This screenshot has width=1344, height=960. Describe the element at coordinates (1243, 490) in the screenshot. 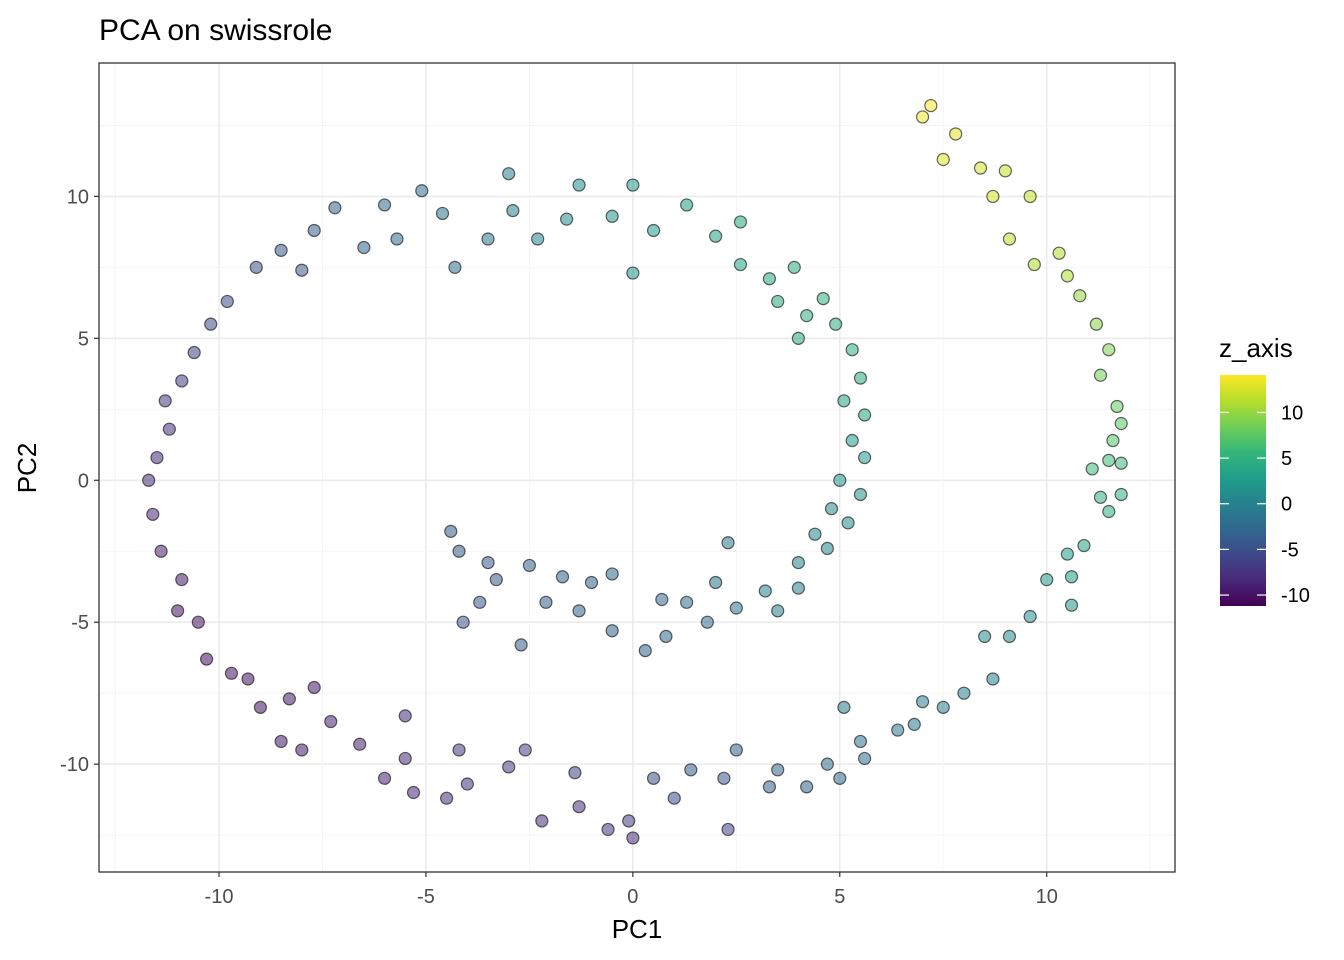

I see `colorbar` at that location.